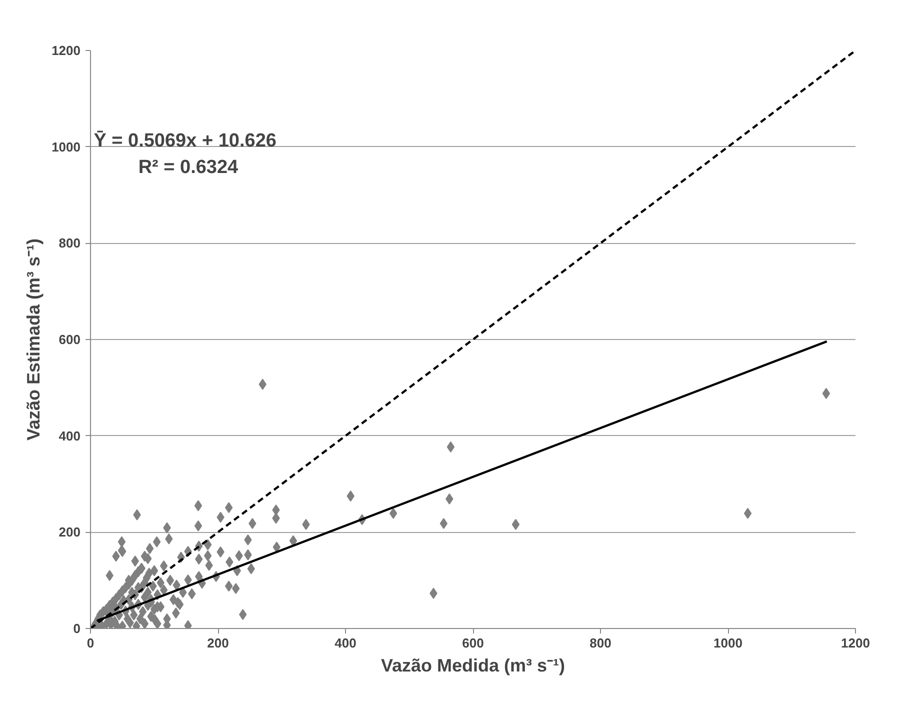 The image size is (904, 713). I want to click on y-tick-label: 400, so click(69, 436).